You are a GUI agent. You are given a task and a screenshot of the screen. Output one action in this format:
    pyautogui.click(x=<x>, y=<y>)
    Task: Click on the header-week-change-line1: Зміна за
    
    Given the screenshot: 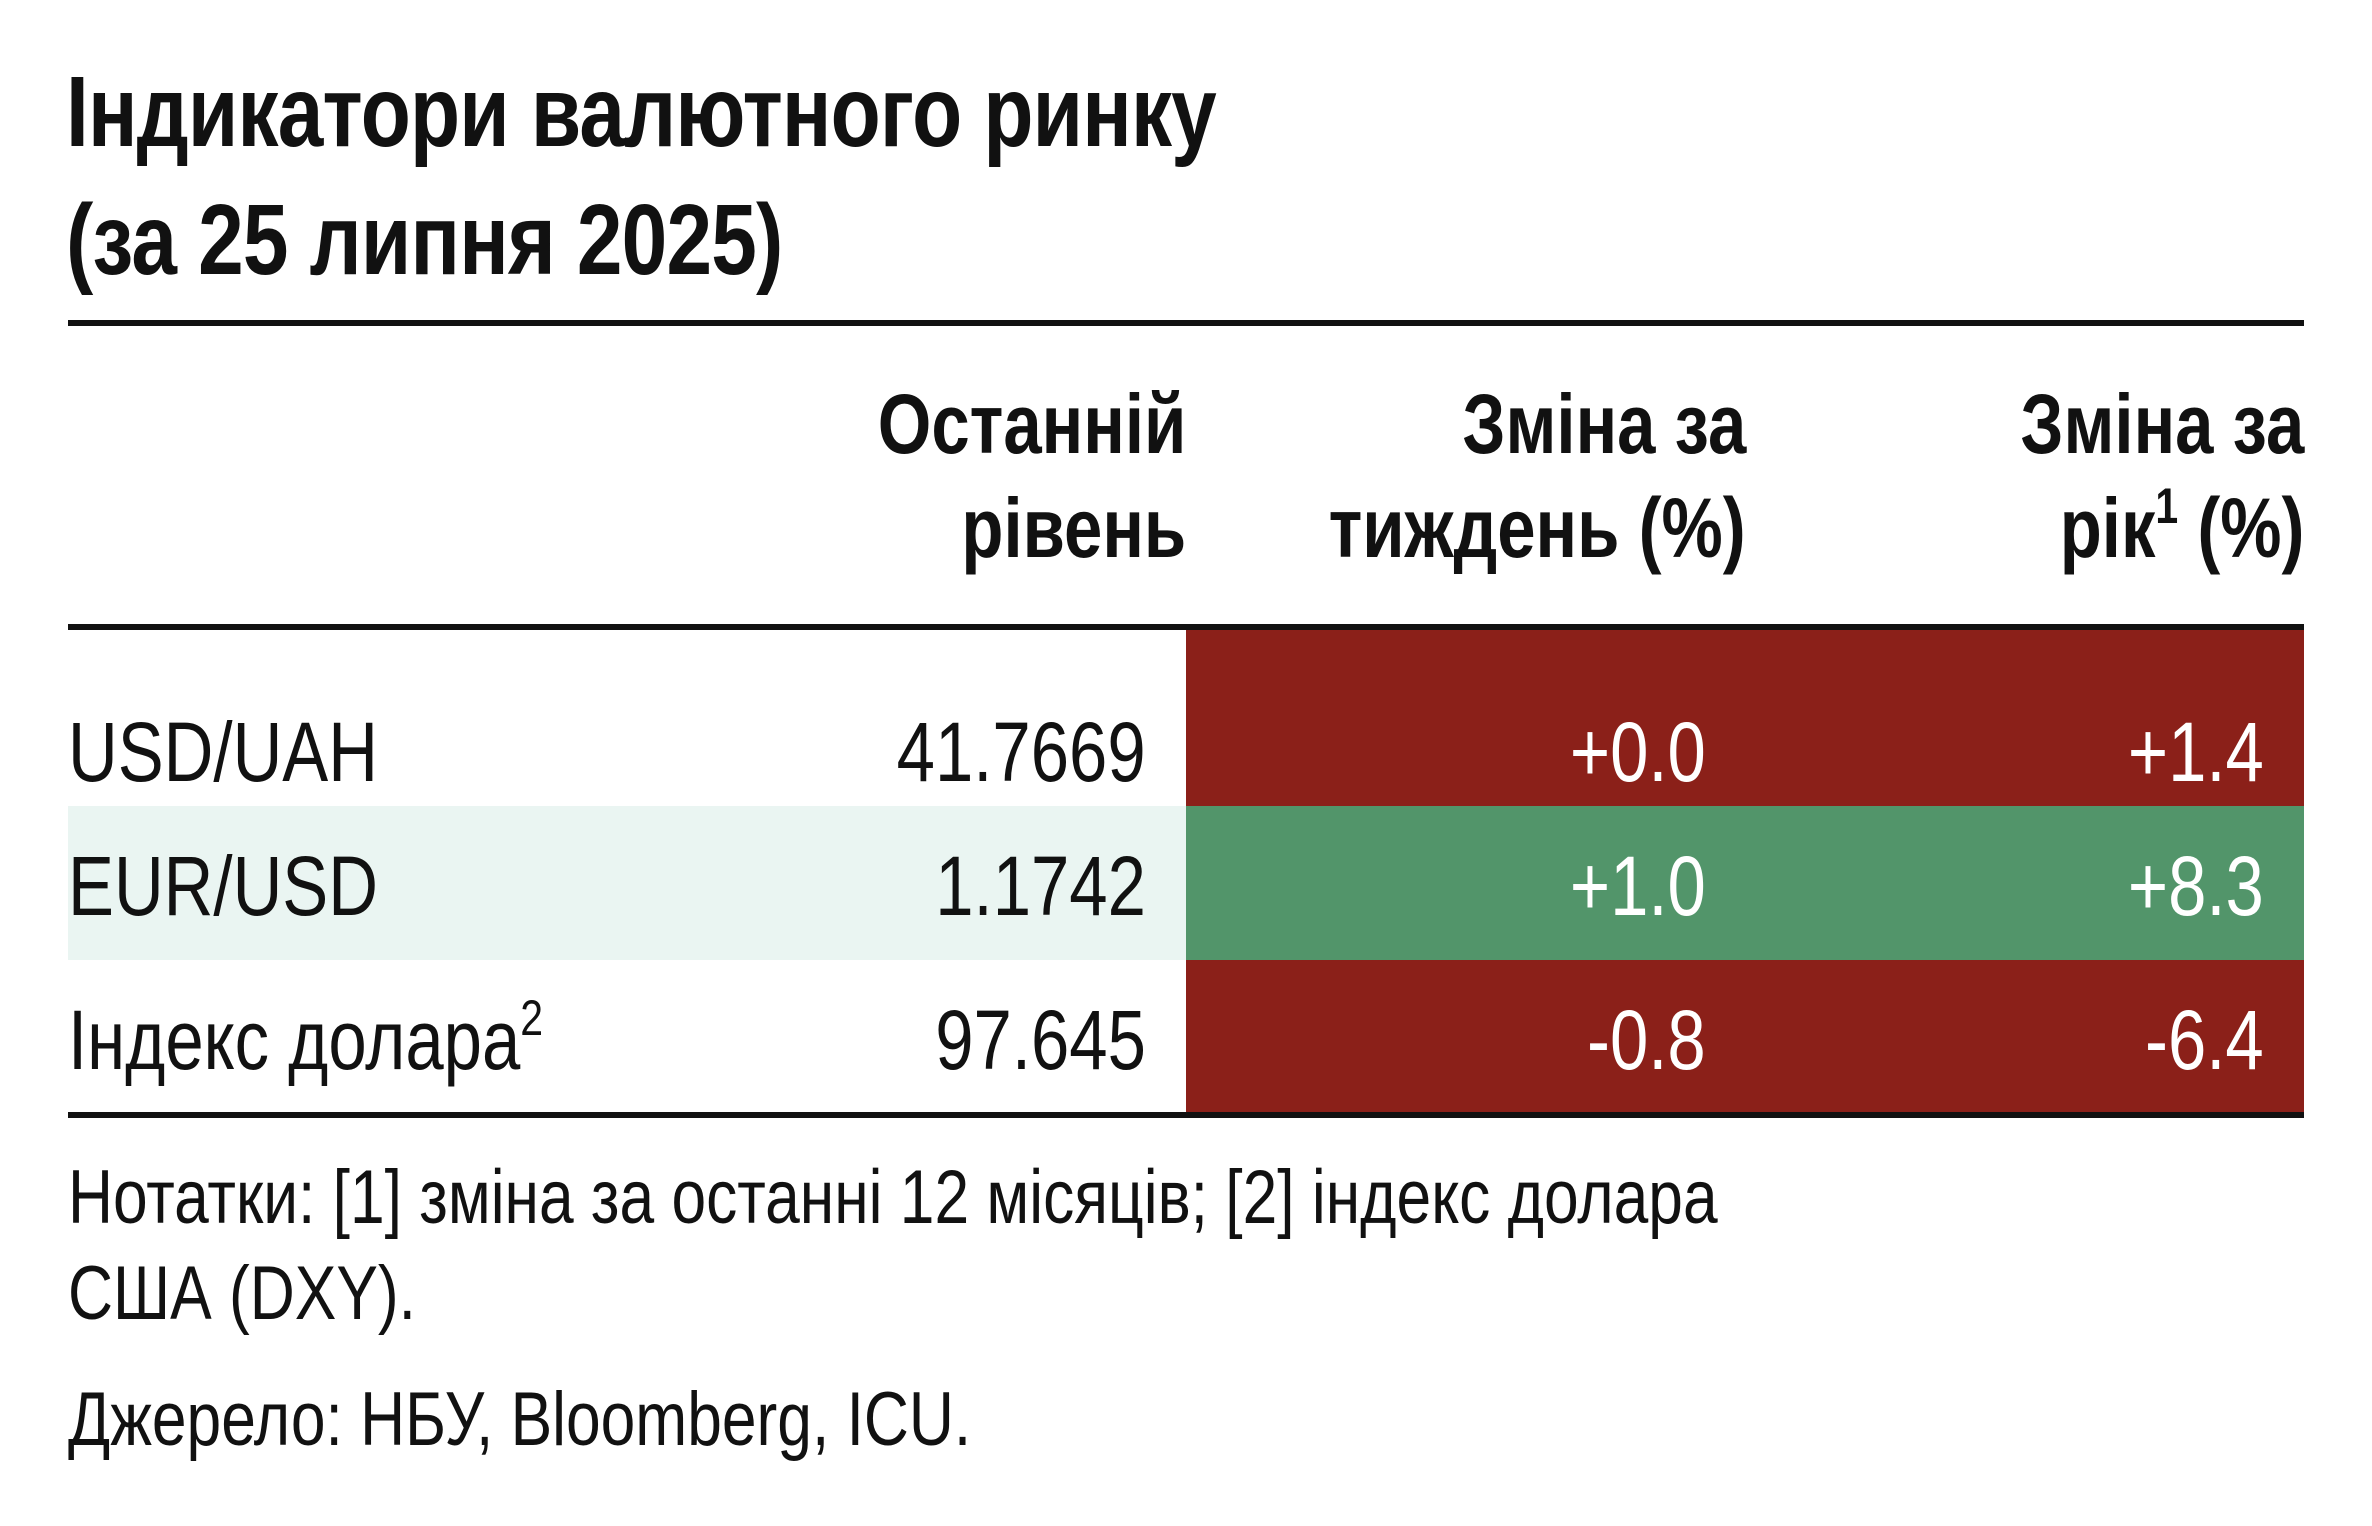 What is the action you would take?
    pyautogui.click(x=1604, y=424)
    